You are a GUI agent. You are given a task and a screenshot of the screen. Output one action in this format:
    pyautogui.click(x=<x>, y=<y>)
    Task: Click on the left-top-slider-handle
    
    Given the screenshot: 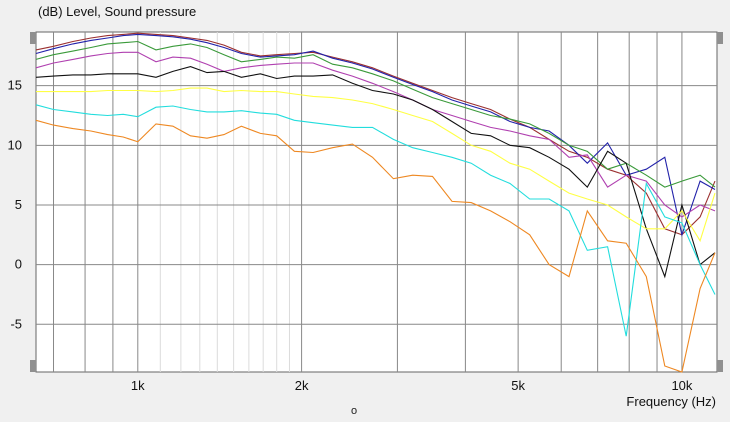 What is the action you would take?
    pyautogui.click(x=33, y=38)
    